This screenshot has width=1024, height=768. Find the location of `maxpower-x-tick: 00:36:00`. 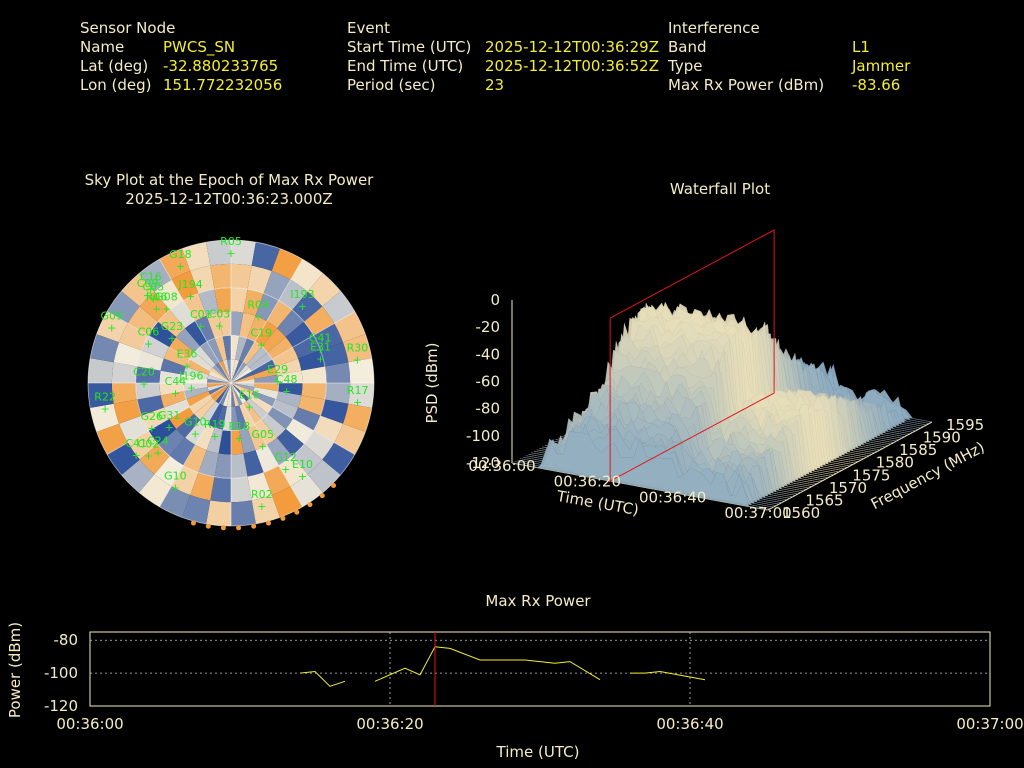

maxpower-x-tick: 00:36:00 is located at coordinates (89, 724).